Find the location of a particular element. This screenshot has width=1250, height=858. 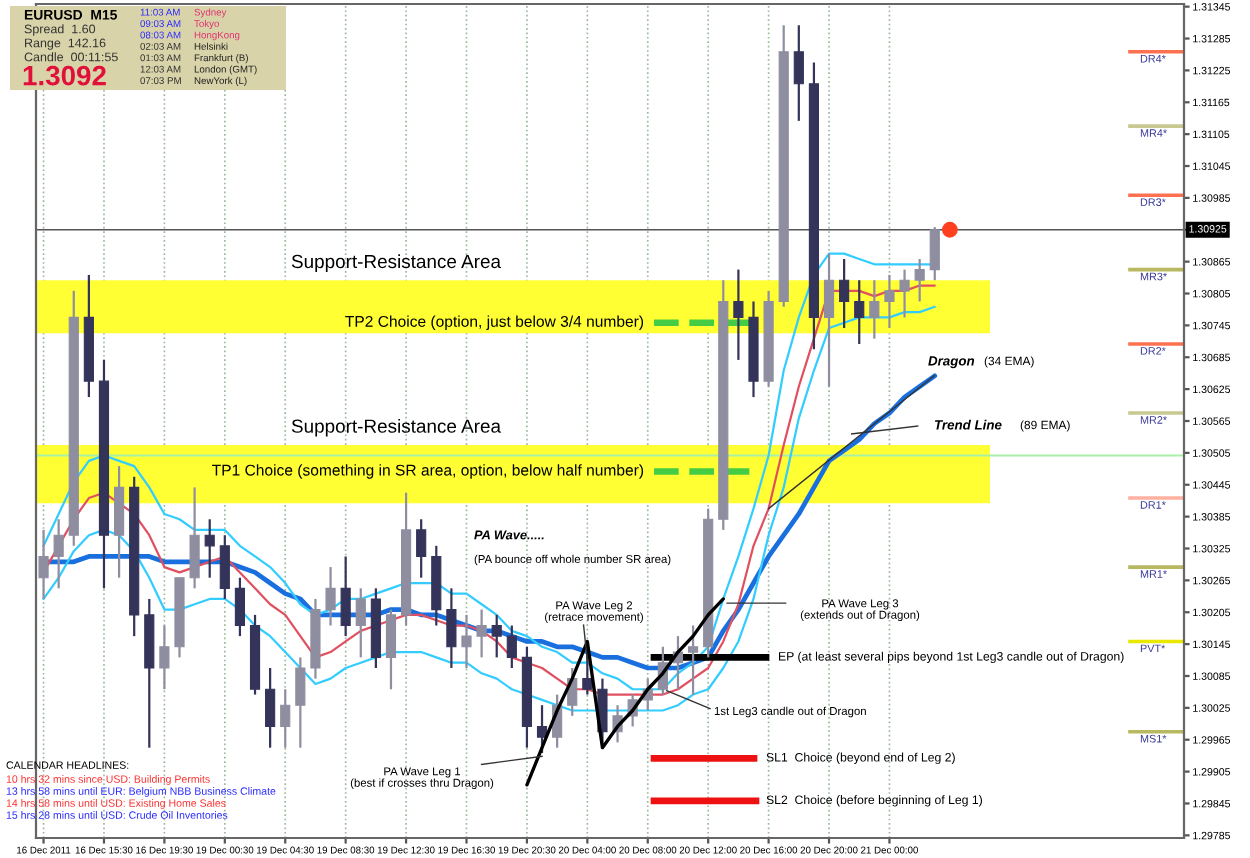

annotation: 1.3092 is located at coordinates (64, 75).